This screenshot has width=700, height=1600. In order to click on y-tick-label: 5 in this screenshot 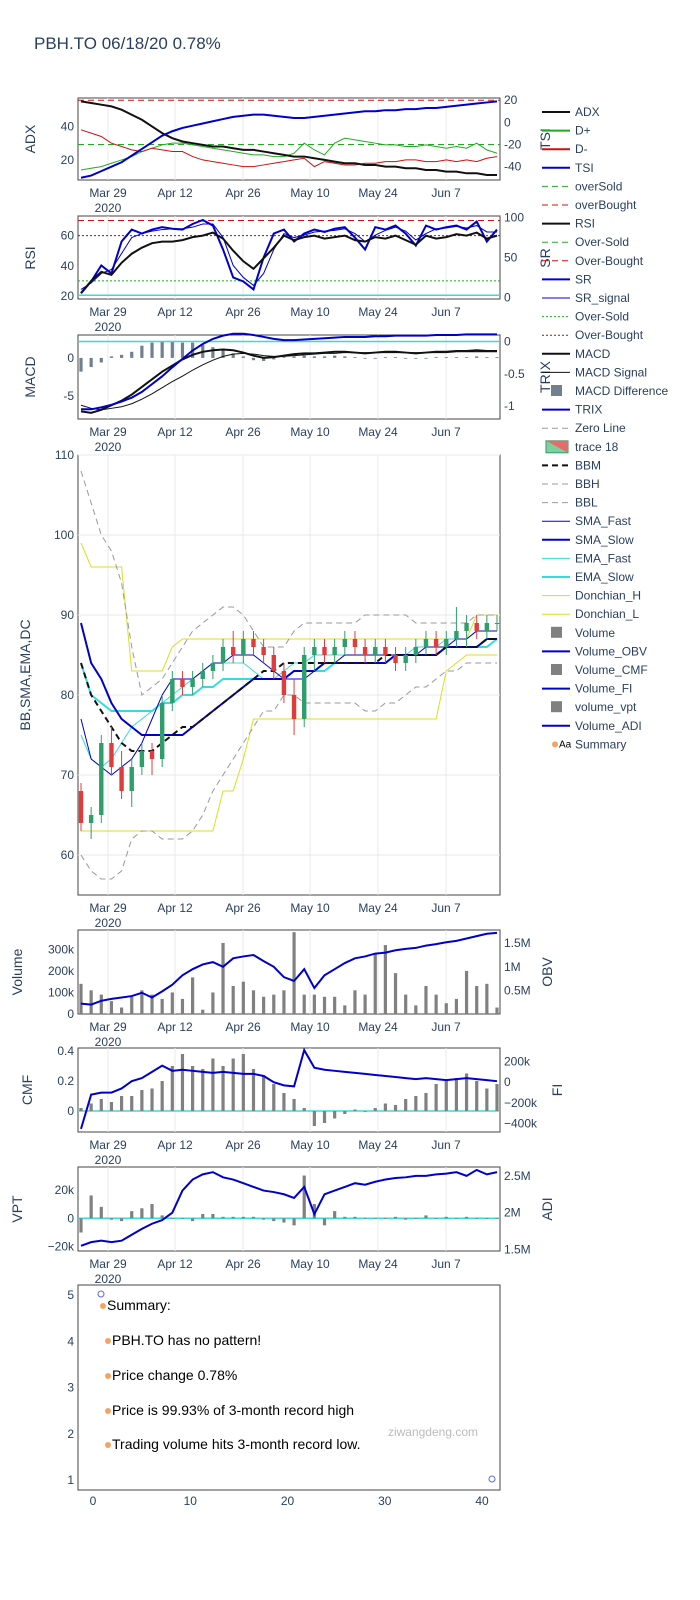, I will do `click(70, 1295)`.